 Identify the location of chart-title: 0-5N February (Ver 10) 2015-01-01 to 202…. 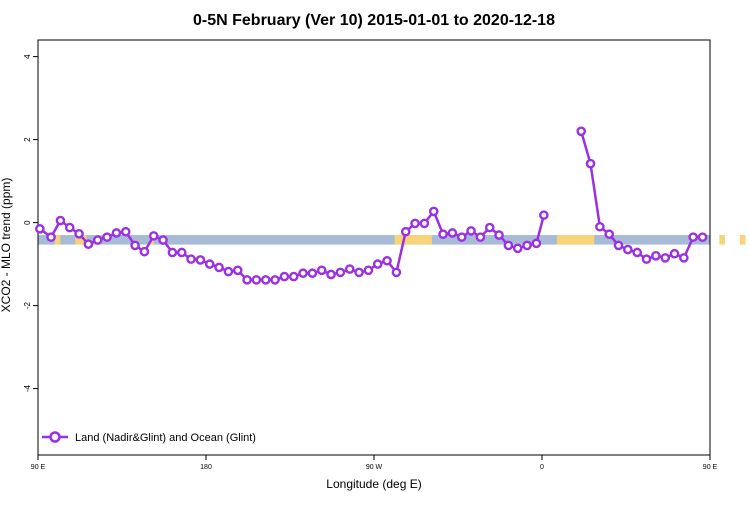
(374, 20).